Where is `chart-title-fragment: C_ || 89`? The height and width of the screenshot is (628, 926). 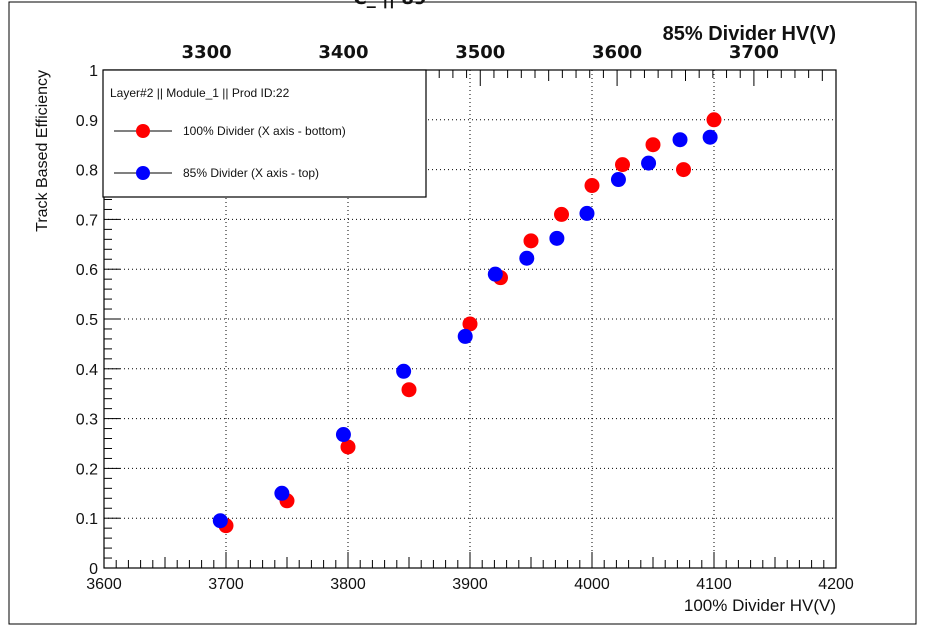
chart-title-fragment: C_ || 89 is located at coordinates (390, 4).